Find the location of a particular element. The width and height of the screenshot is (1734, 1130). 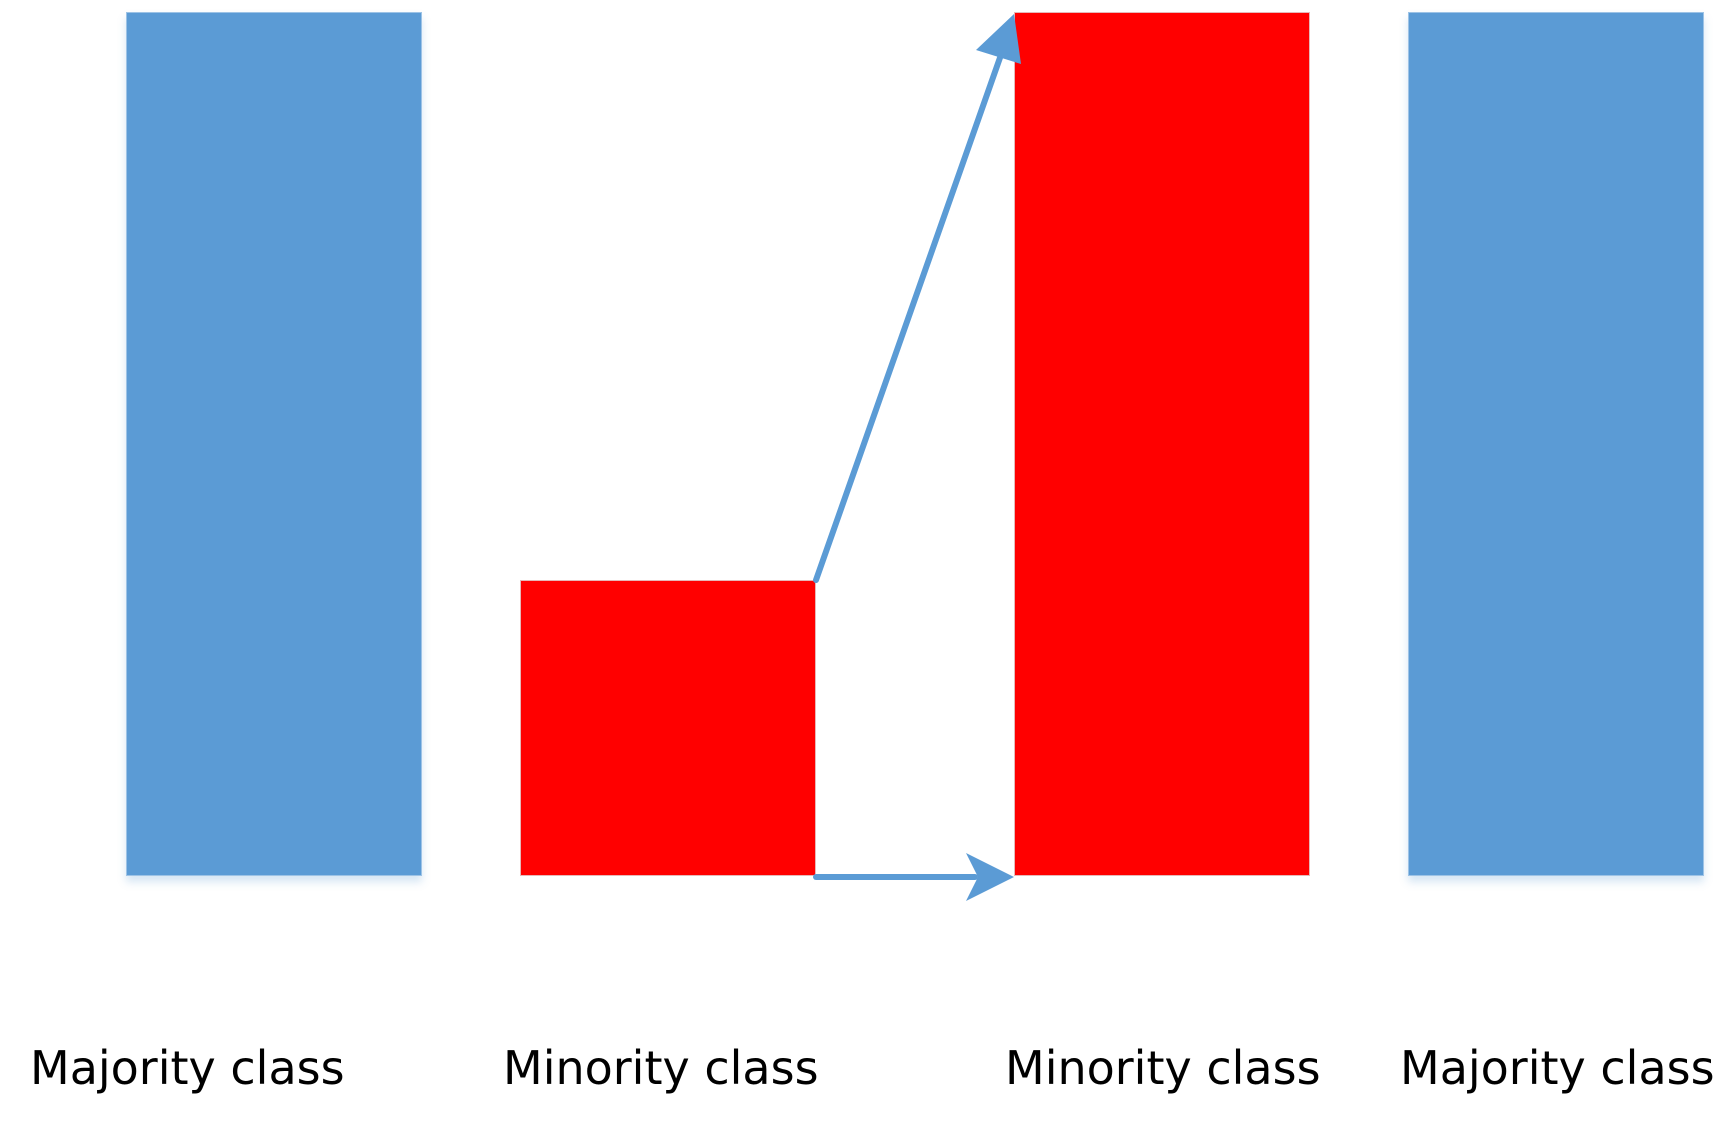

majority-bar-right is located at coordinates (1556, 444).